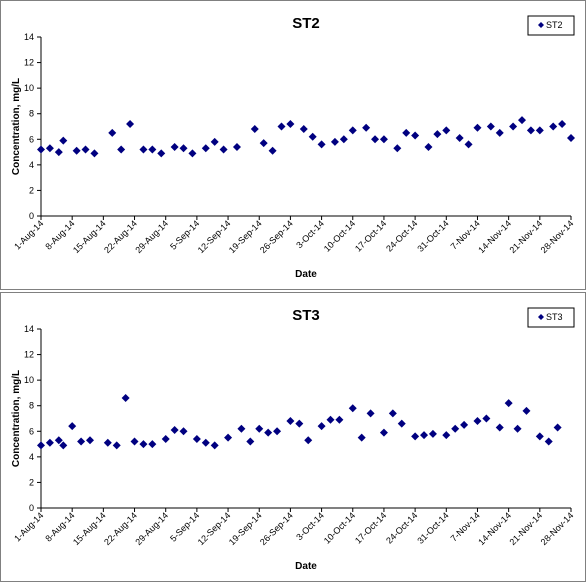 The image size is (587, 583). I want to click on y-axis-label: Concentration, mg/L, so click(16, 418).